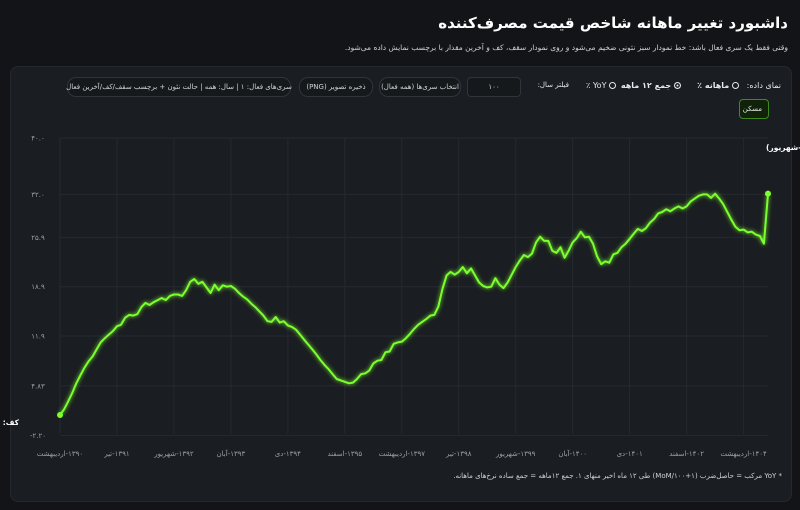 The height and width of the screenshot is (510, 800). I want to click on display-mode-label: نمای داده:, so click(763, 85).